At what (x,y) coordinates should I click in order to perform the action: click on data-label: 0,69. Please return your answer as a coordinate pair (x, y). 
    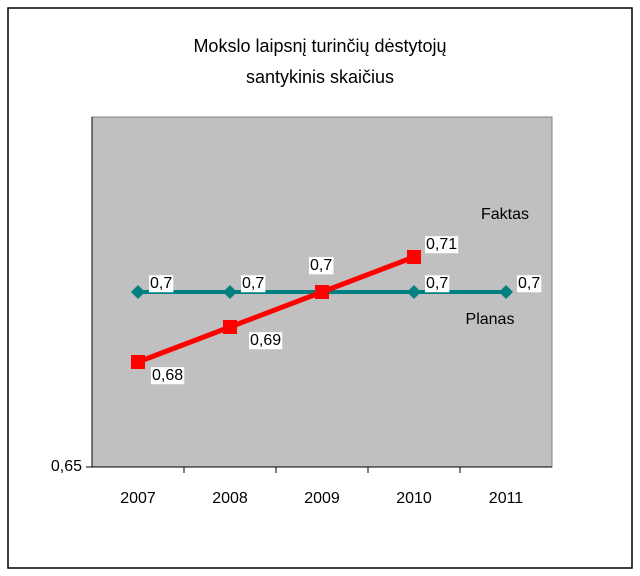
    Looking at the image, I should click on (265, 340).